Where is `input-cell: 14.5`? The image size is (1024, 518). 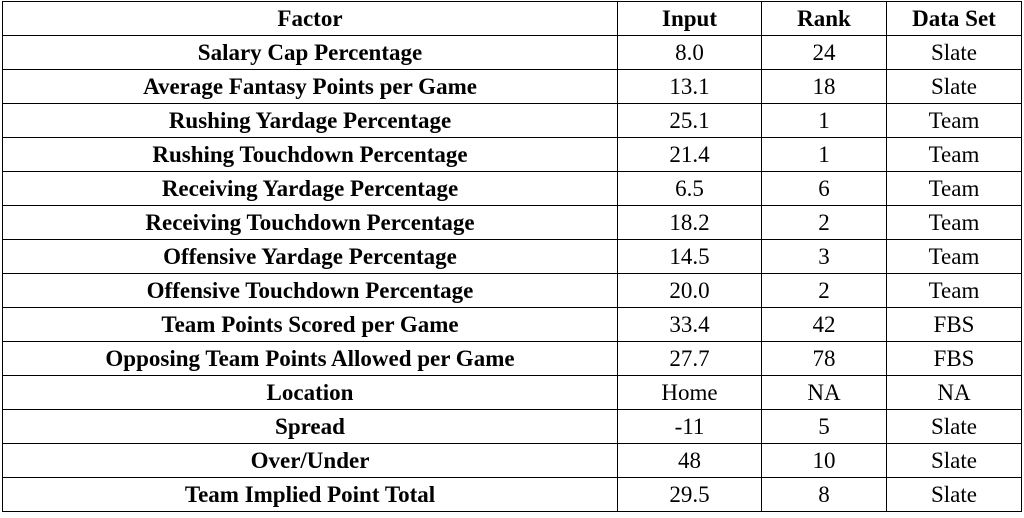
input-cell: 14.5 is located at coordinates (689, 256).